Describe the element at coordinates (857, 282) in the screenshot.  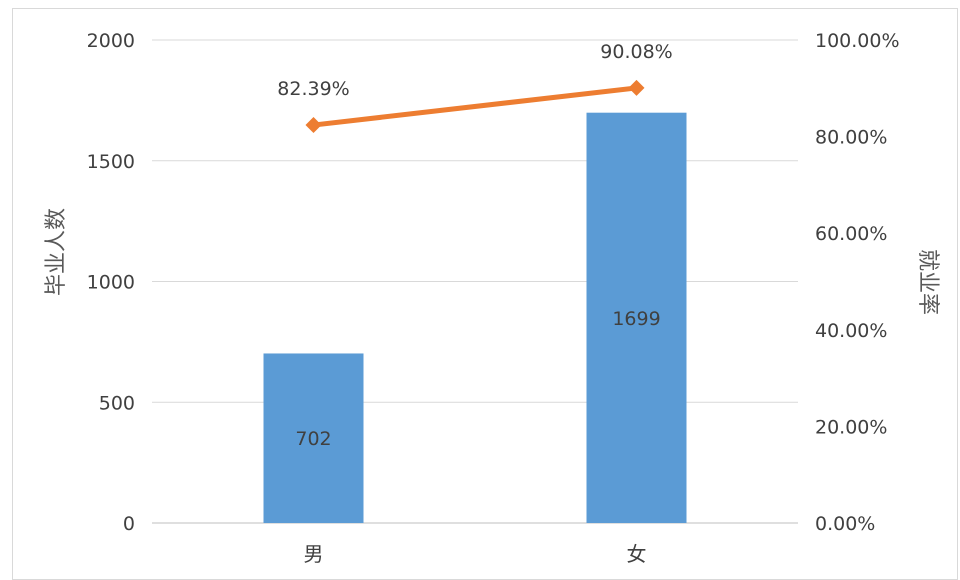
I see `right-axis-ticks: 0.00% 20.00% 40.00% 60.00% 80.00% 100.00%` at that location.